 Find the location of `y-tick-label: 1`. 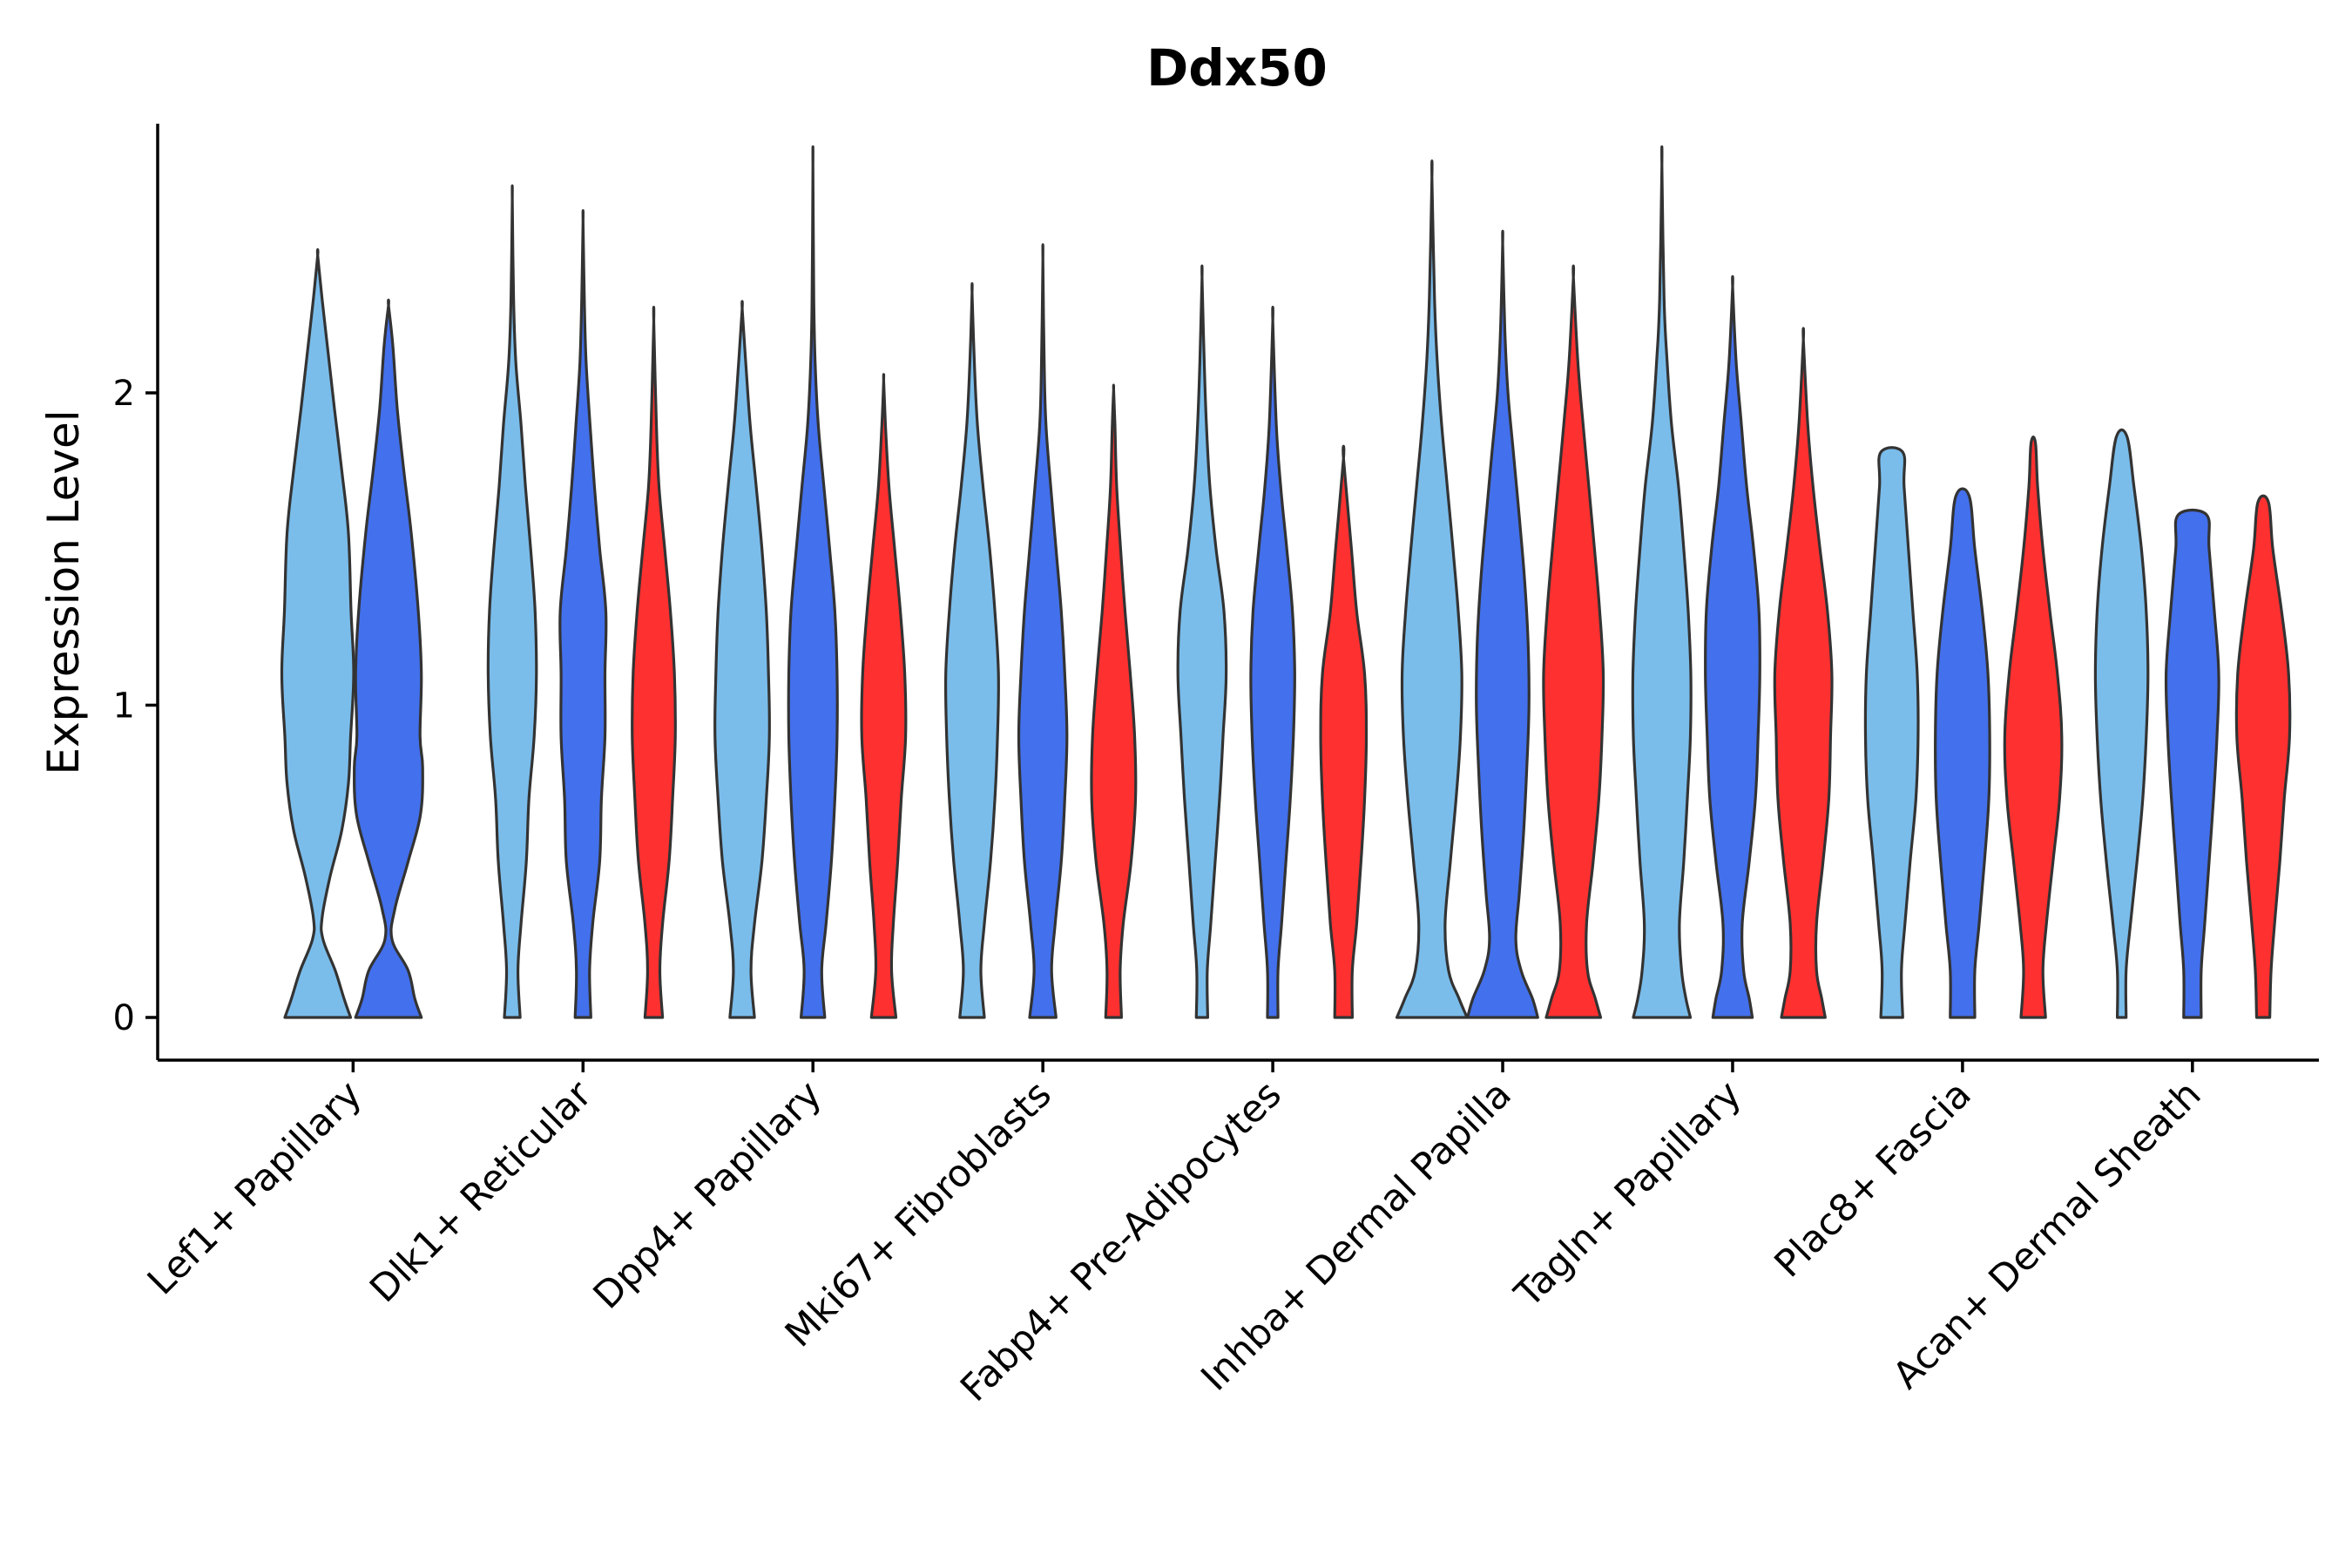

y-tick-label: 1 is located at coordinates (124, 706).